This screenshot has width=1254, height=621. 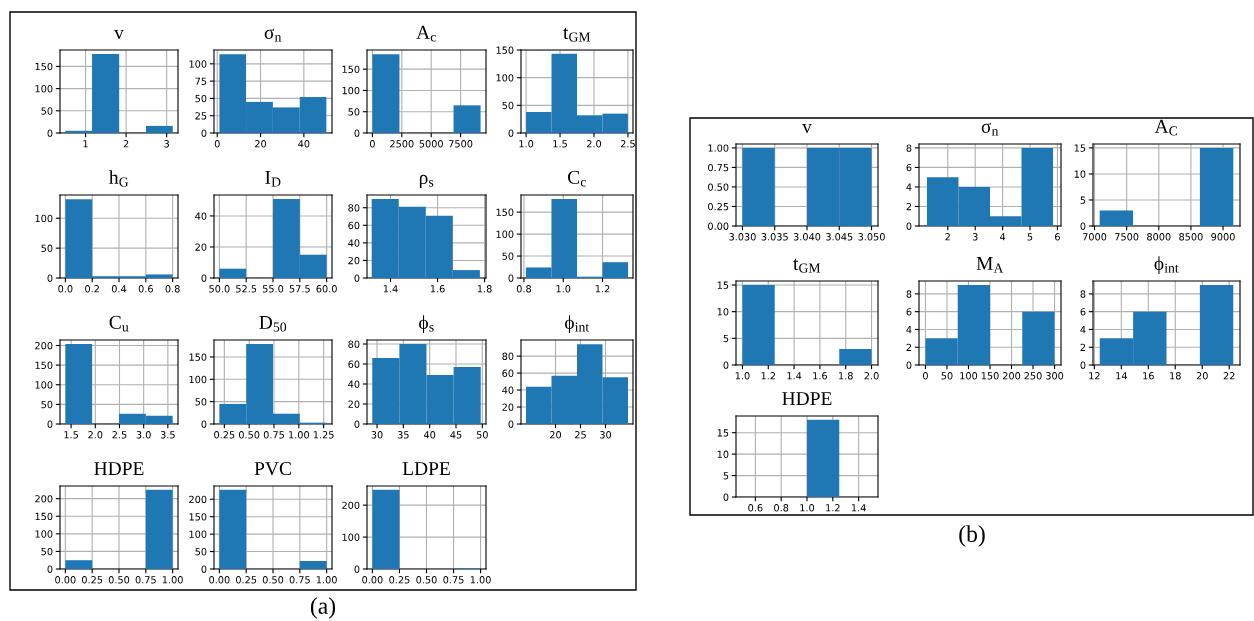 What do you see at coordinates (577, 324) in the screenshot?
I see `chart-title: ϕ$_{int}$` at bounding box center [577, 324].